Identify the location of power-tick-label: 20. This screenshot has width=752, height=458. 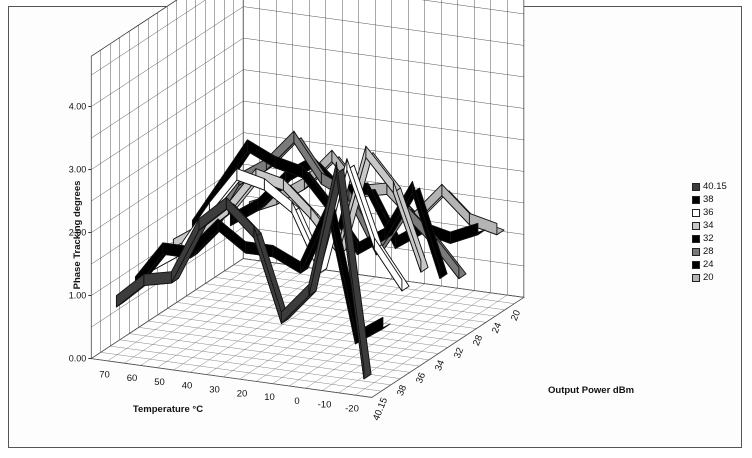
(516, 316).